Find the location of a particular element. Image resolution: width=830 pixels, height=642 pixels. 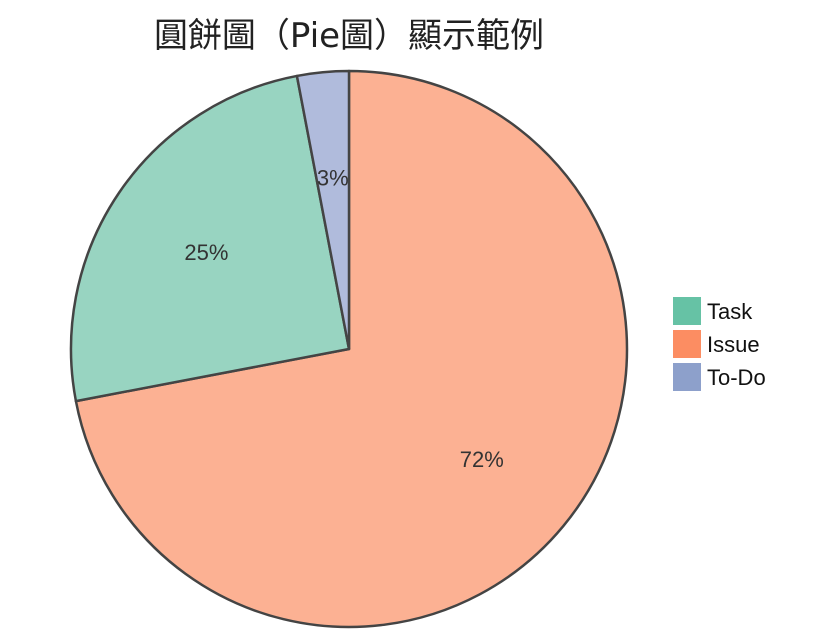

slice-label-to-do: 3% is located at coordinates (333, 177).